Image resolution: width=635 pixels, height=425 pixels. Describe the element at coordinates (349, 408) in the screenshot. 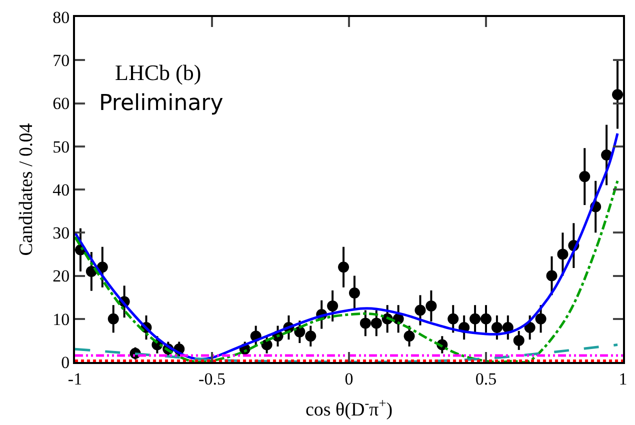

I see `x-axis-title: cos θ(D$^{-}$π$^{+}$)` at that location.